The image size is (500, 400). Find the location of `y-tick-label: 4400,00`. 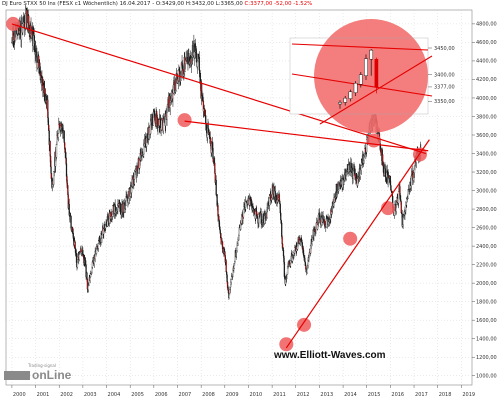

y-tick-label: 4400,00 is located at coordinates (486, 62).